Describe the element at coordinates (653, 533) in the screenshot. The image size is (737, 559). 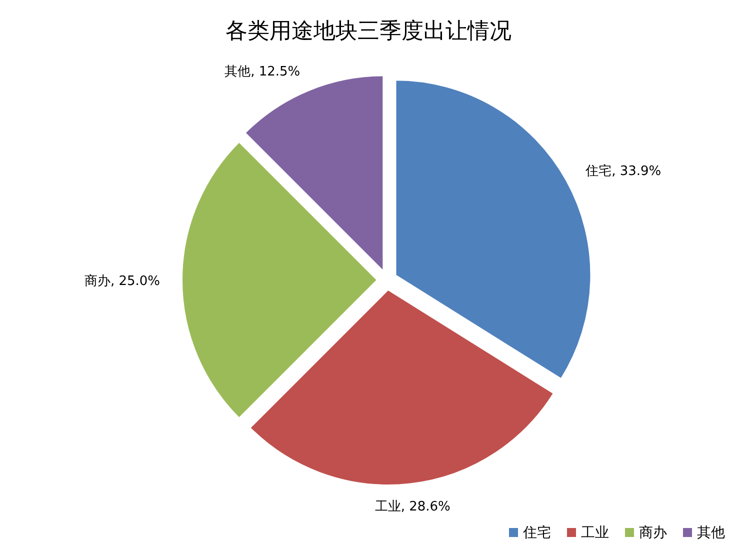
I see `legend-label: 商办` at that location.